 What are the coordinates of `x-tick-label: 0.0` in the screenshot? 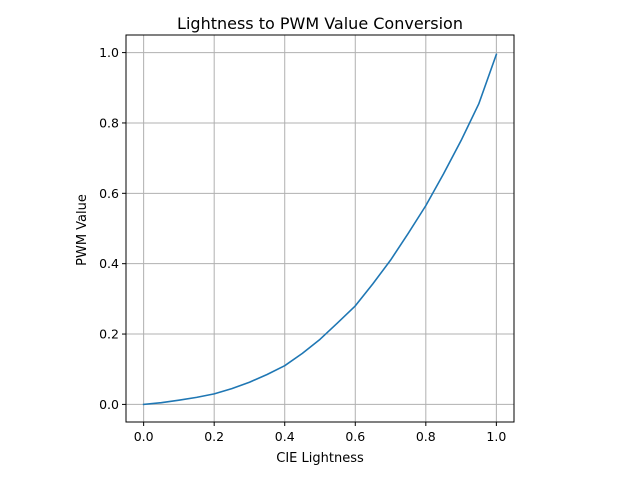 It's located at (144, 436).